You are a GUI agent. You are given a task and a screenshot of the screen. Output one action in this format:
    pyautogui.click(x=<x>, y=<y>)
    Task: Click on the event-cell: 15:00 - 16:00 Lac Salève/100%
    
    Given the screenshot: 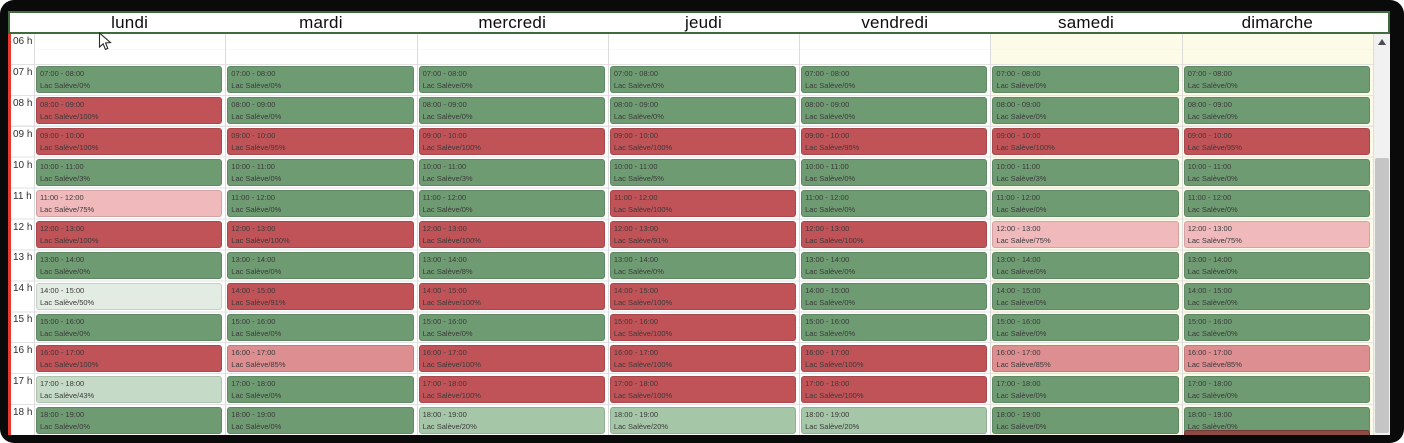 What is the action you would take?
    pyautogui.click(x=703, y=327)
    